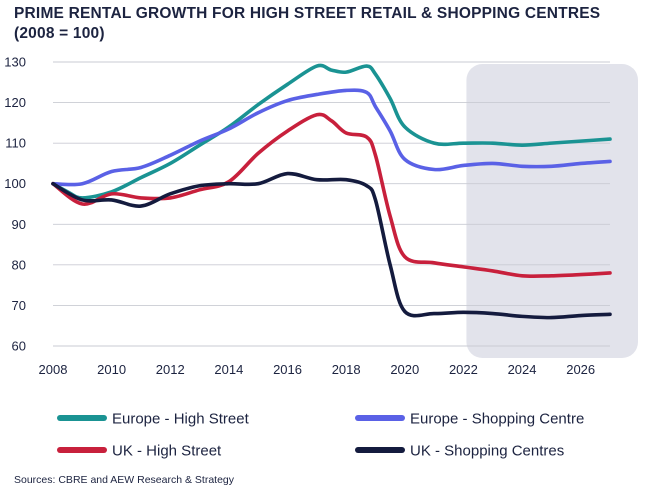 This screenshot has width=645, height=489. What do you see at coordinates (487, 451) in the screenshot?
I see `legend-label-uk-shopping-centres: UK - Shopping Centres` at bounding box center [487, 451].